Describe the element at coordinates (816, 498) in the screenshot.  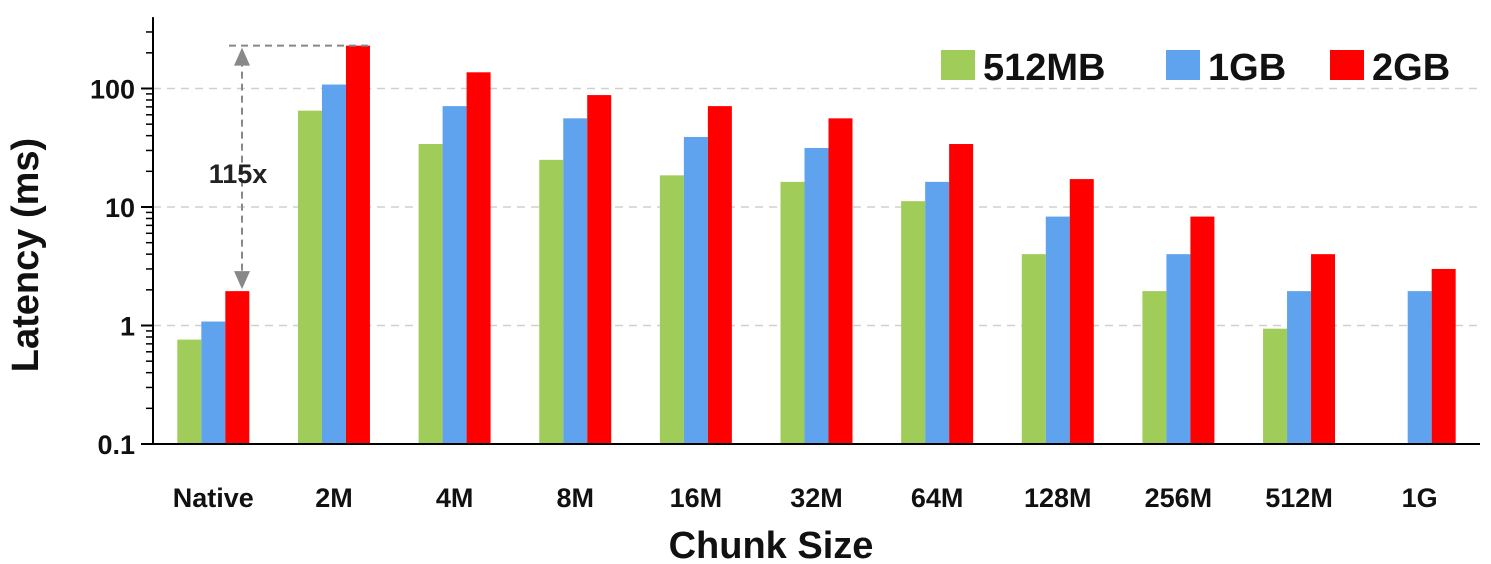
I see `x-tick-label: 32M` at that location.